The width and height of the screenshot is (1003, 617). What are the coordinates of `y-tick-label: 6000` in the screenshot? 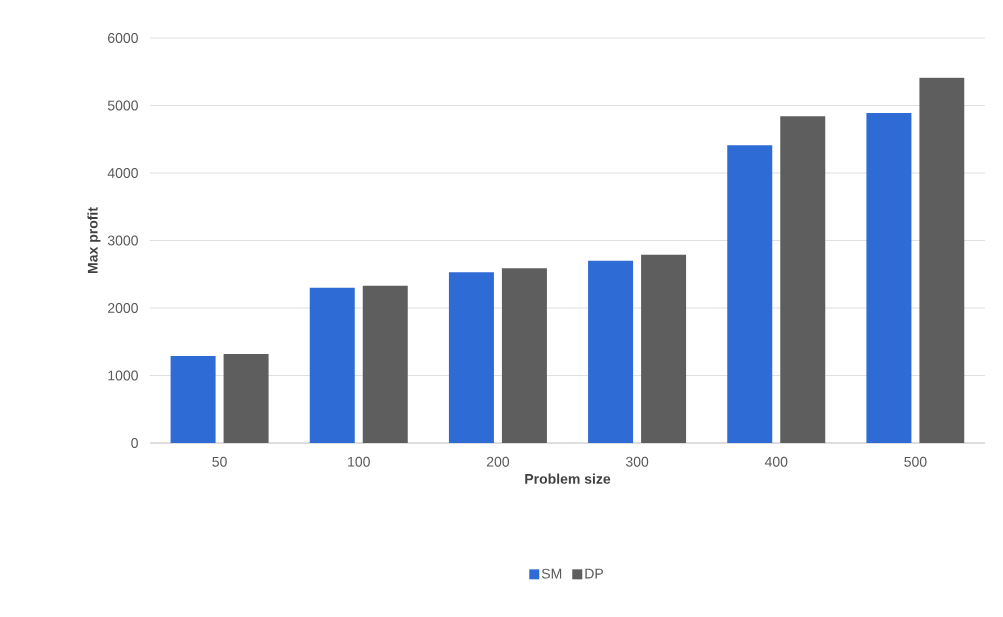 It's located at (123, 38).